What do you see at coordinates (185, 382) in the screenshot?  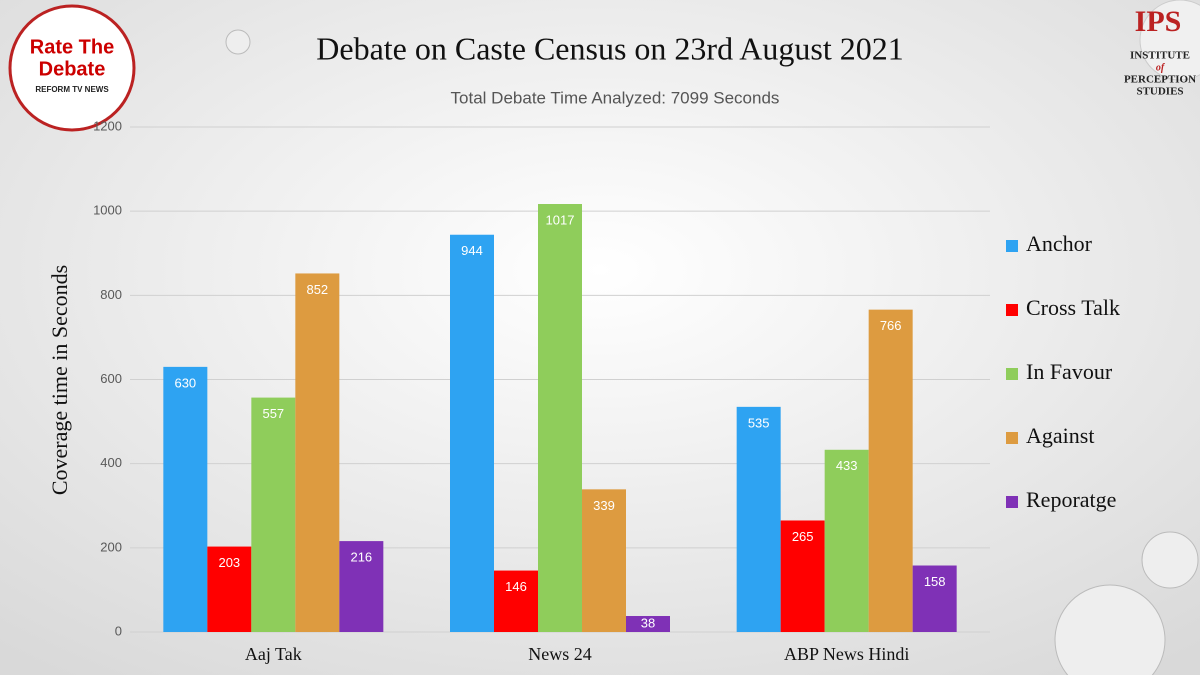 I see `data-label: 630` at bounding box center [185, 382].